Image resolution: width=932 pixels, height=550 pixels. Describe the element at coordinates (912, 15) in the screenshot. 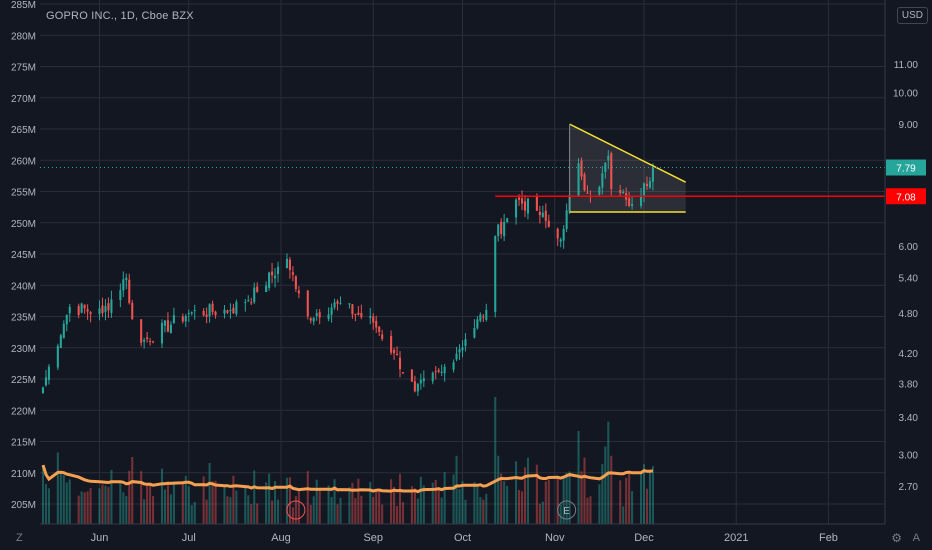

I see `currency-button: USD` at that location.